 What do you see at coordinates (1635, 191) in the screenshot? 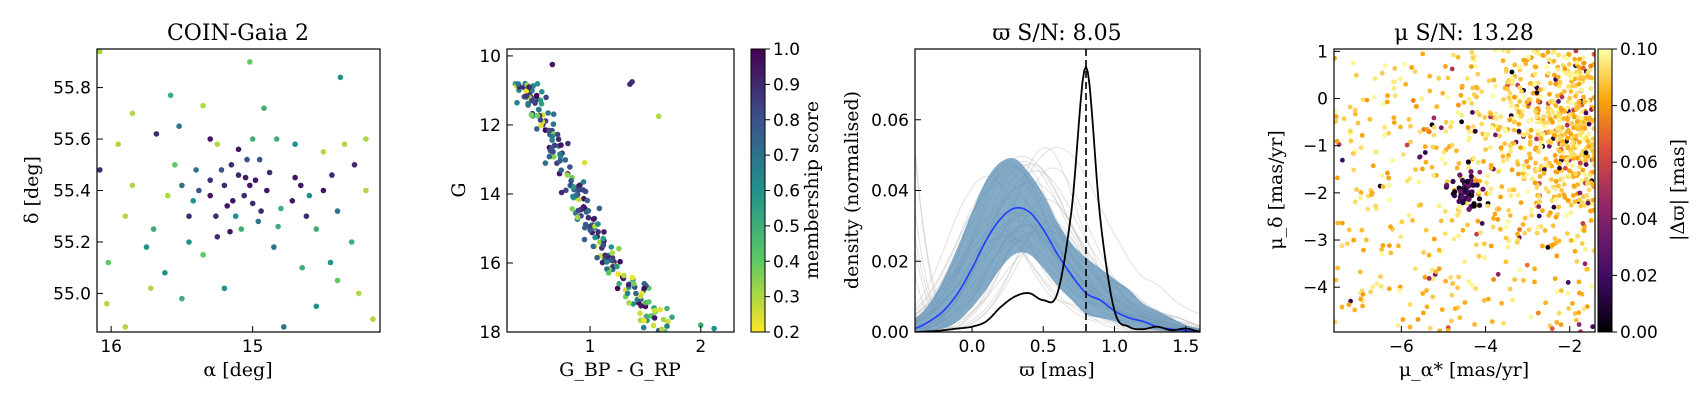
I see `panel-4-colorbar-ticks: 0.00 0.02 0.04 0.06 0.08 0.10` at bounding box center [1635, 191].